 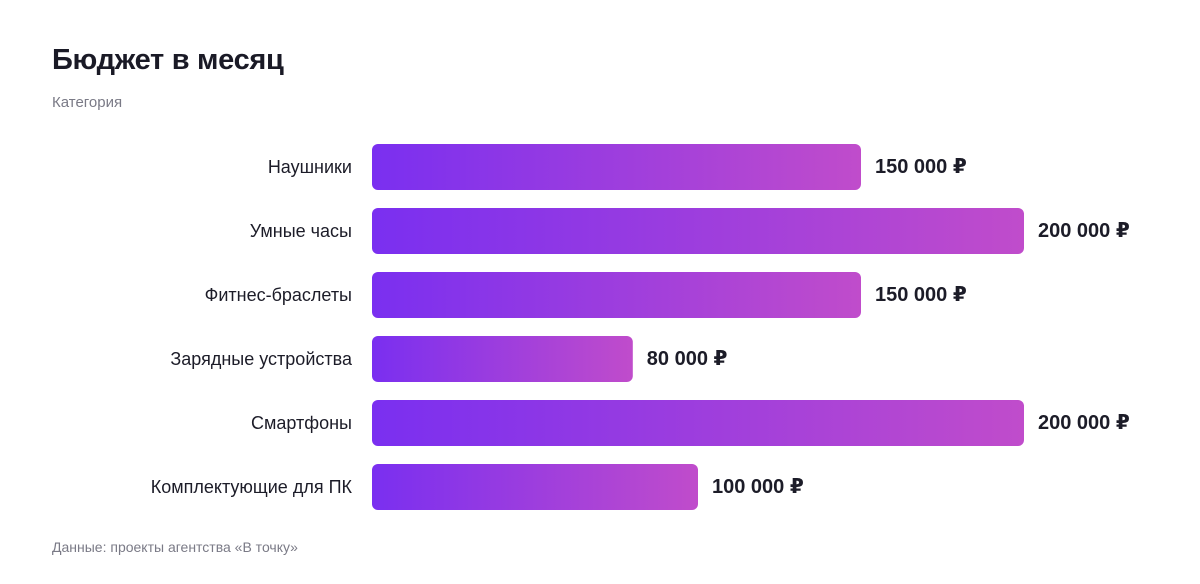 I want to click on value-label: 80 000 ₽, so click(x=687, y=359).